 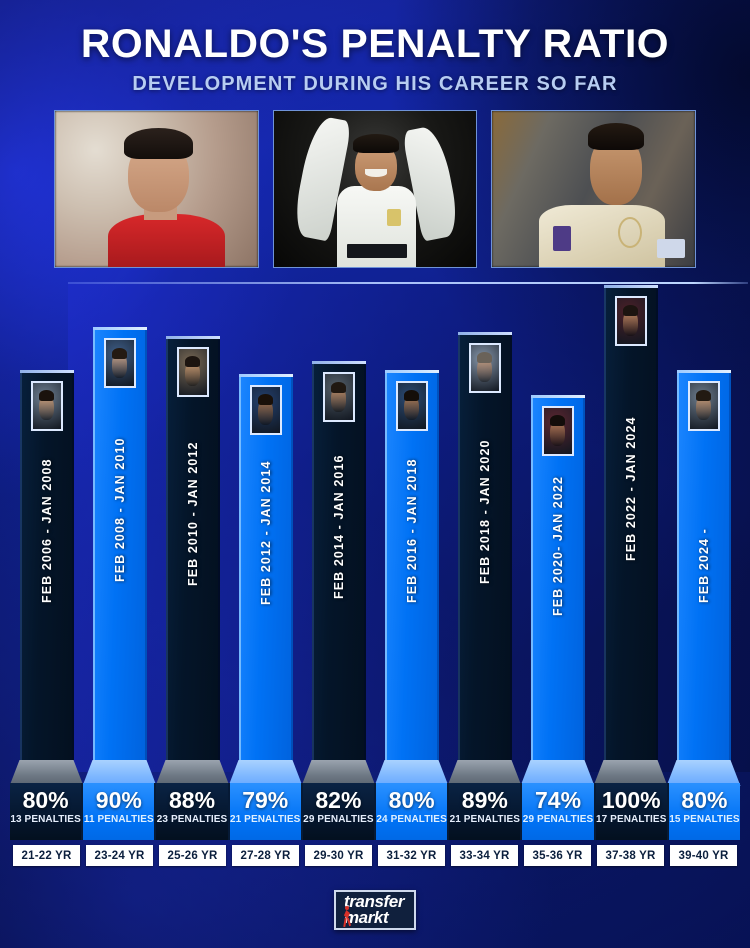 I want to click on percentage-value: 90%, so click(x=118, y=800).